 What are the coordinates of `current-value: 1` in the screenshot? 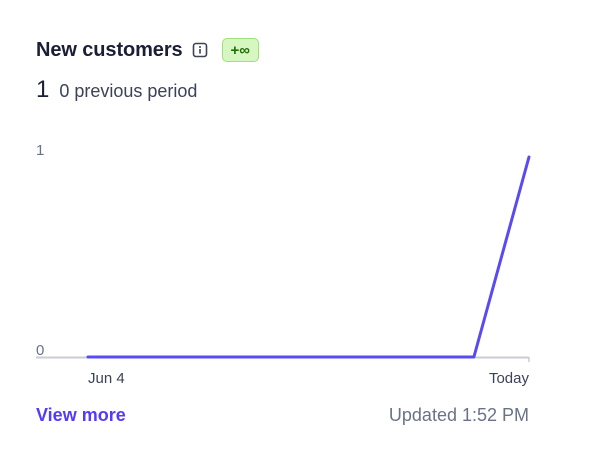 It's located at (43, 89).